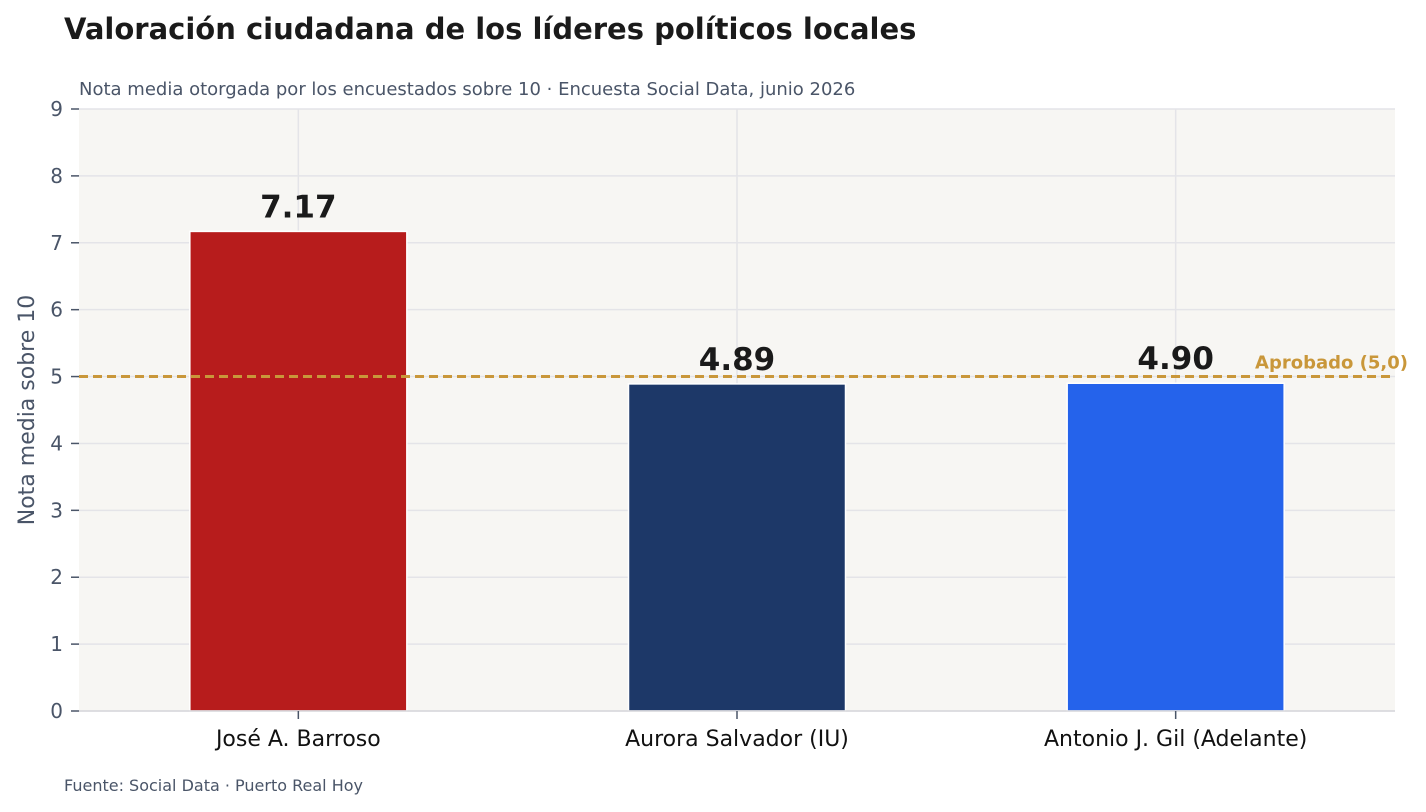 The height and width of the screenshot is (812, 1426). Describe the element at coordinates (27, 410) in the screenshot. I see `y-axis-label: Nota media sobre 10` at that location.